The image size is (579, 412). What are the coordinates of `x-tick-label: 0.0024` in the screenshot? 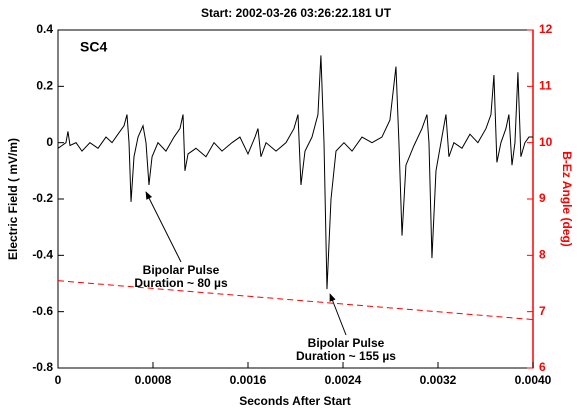 It's located at (343, 380).